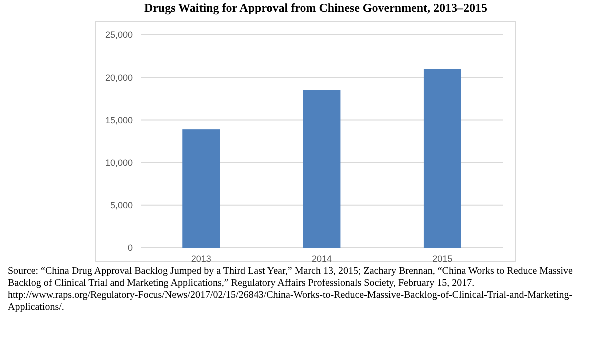  I want to click on chart-title: Drugs Waiting for Approval from Chinese Government, 2013–2015, so click(316, 8).